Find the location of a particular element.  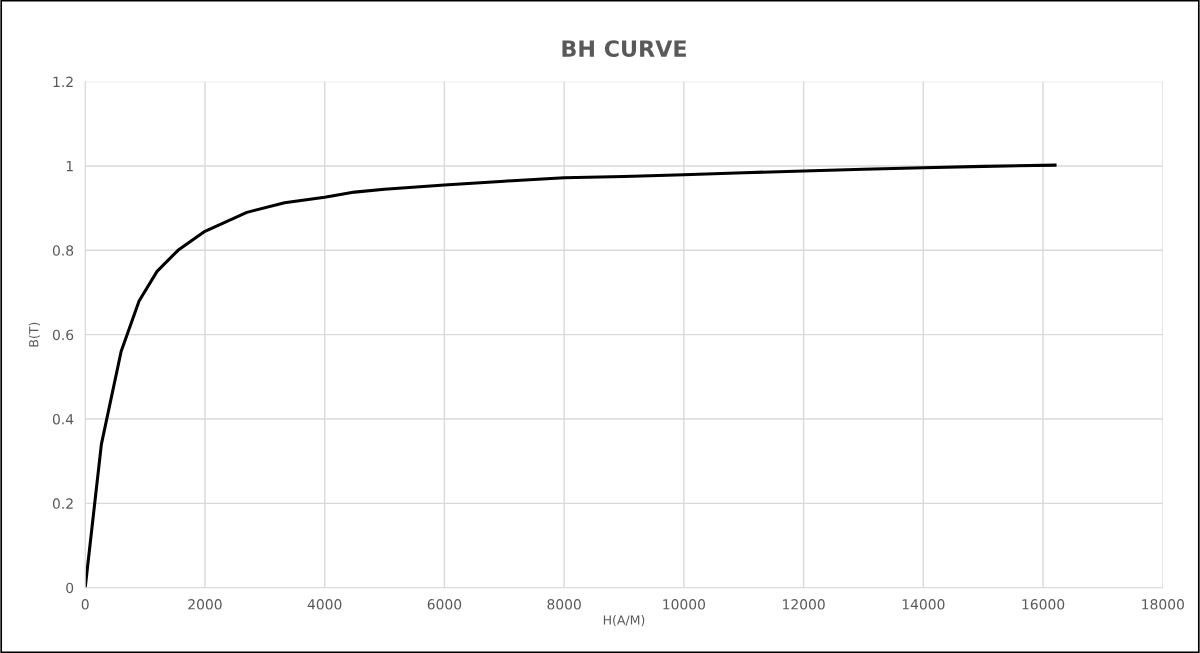

y-tick-label: 1.2 is located at coordinates (63, 81).